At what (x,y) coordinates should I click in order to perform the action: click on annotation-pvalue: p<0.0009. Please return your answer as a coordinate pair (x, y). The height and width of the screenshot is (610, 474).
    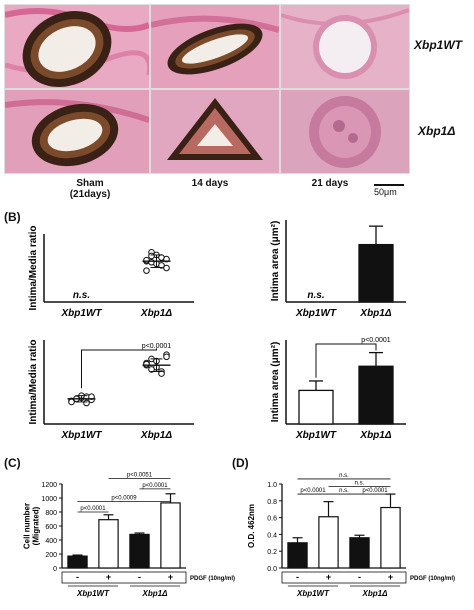
    Looking at the image, I should click on (124, 499).